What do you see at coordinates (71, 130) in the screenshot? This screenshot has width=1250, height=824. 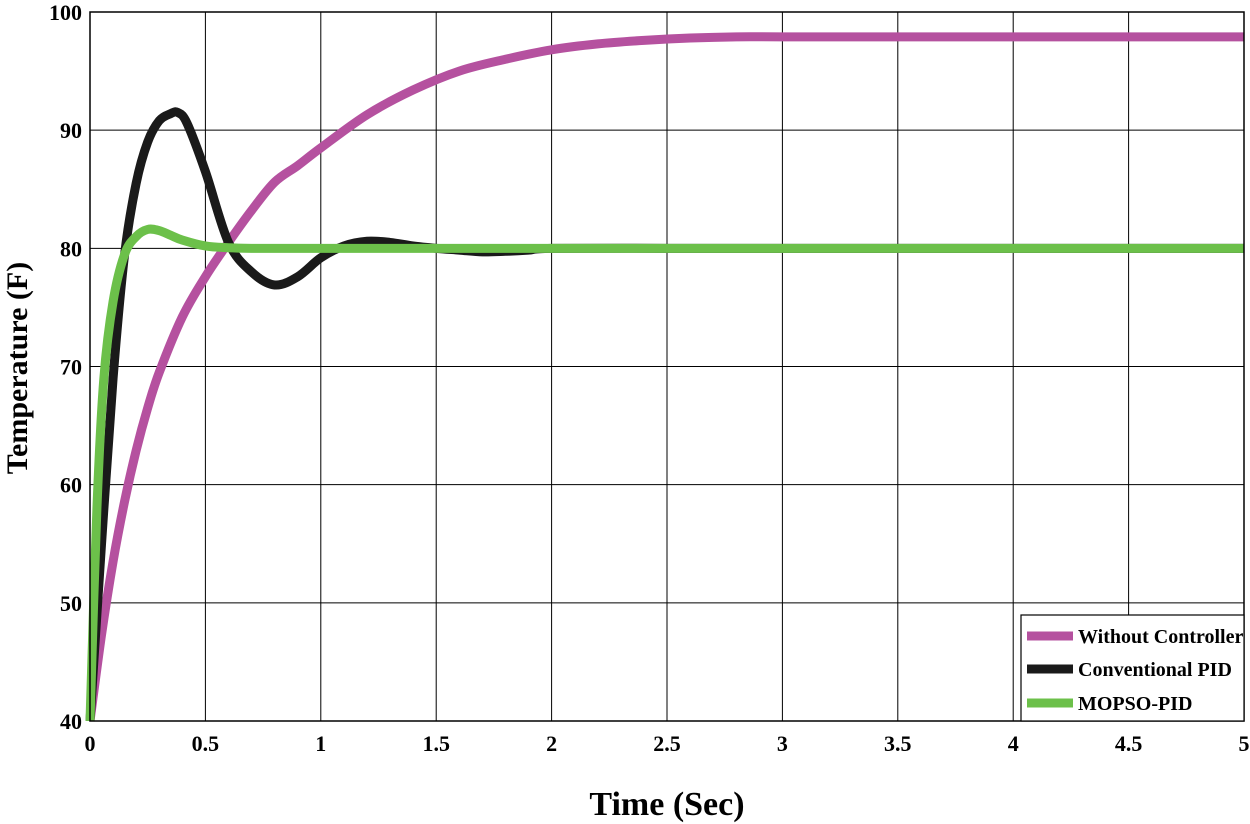 I see `y-tick-label: 90` at bounding box center [71, 130].